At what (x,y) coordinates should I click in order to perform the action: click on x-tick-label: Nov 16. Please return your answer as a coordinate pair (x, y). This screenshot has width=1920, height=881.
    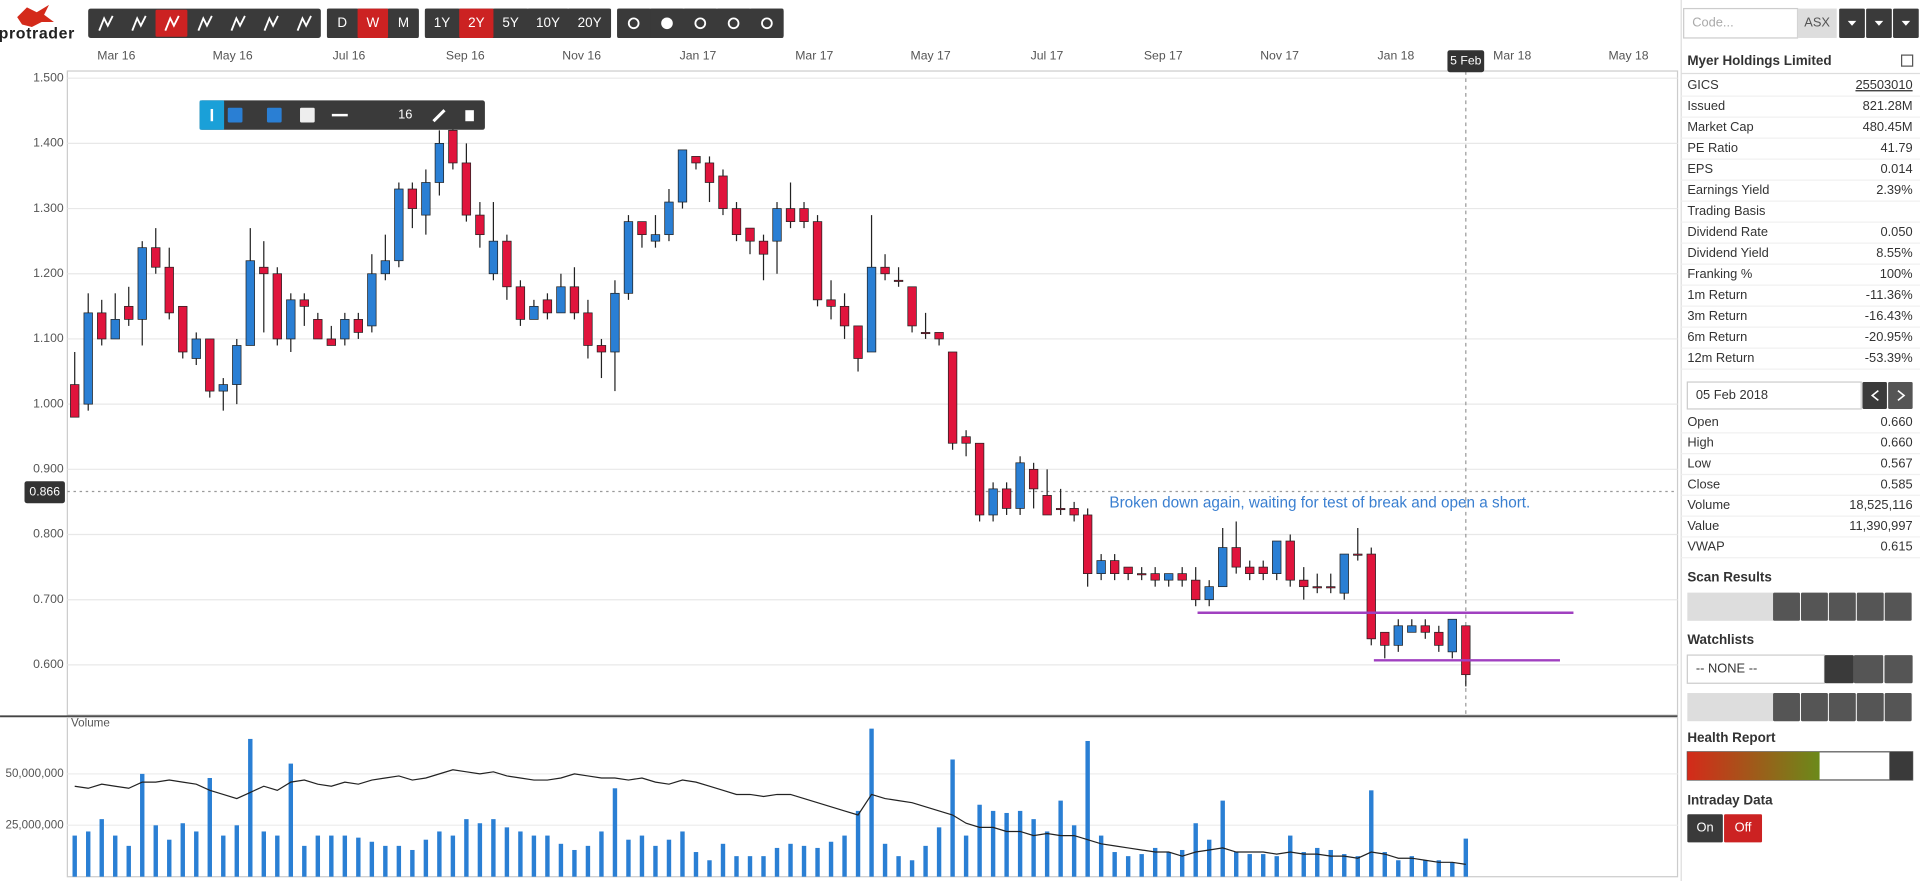
    Looking at the image, I should click on (581, 56).